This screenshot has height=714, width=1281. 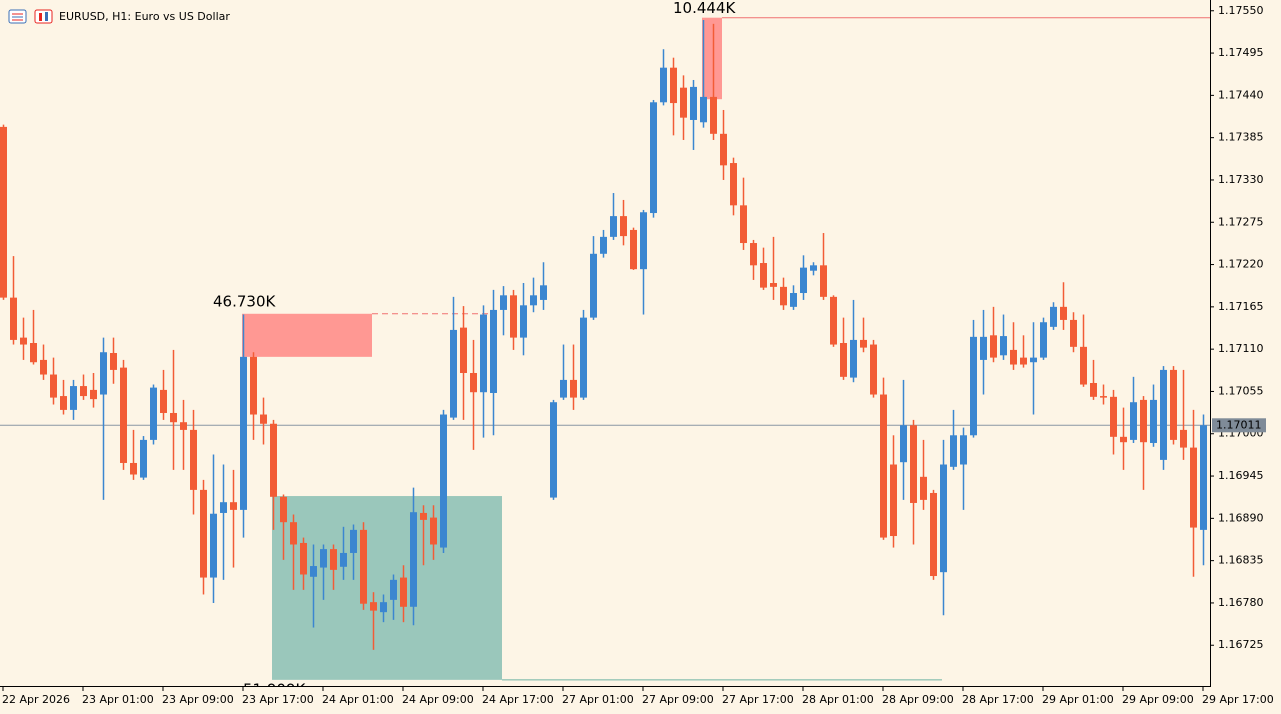 What do you see at coordinates (918, 699) in the screenshot?
I see `x-tick-label: 28 Apr 09:00` at bounding box center [918, 699].